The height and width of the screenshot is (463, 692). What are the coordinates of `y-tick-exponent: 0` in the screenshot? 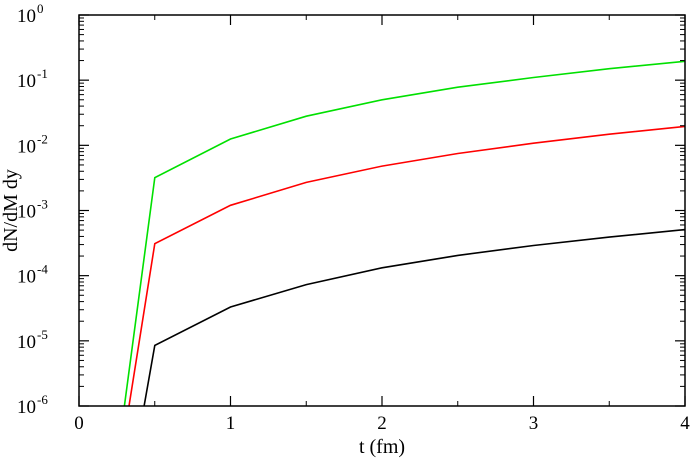 It's located at (40, 8).